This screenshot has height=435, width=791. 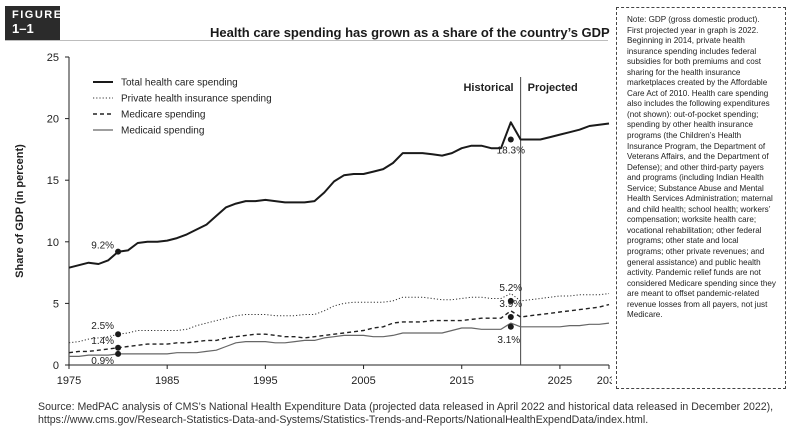 I want to click on y-tick-label: 25, so click(x=53, y=58).